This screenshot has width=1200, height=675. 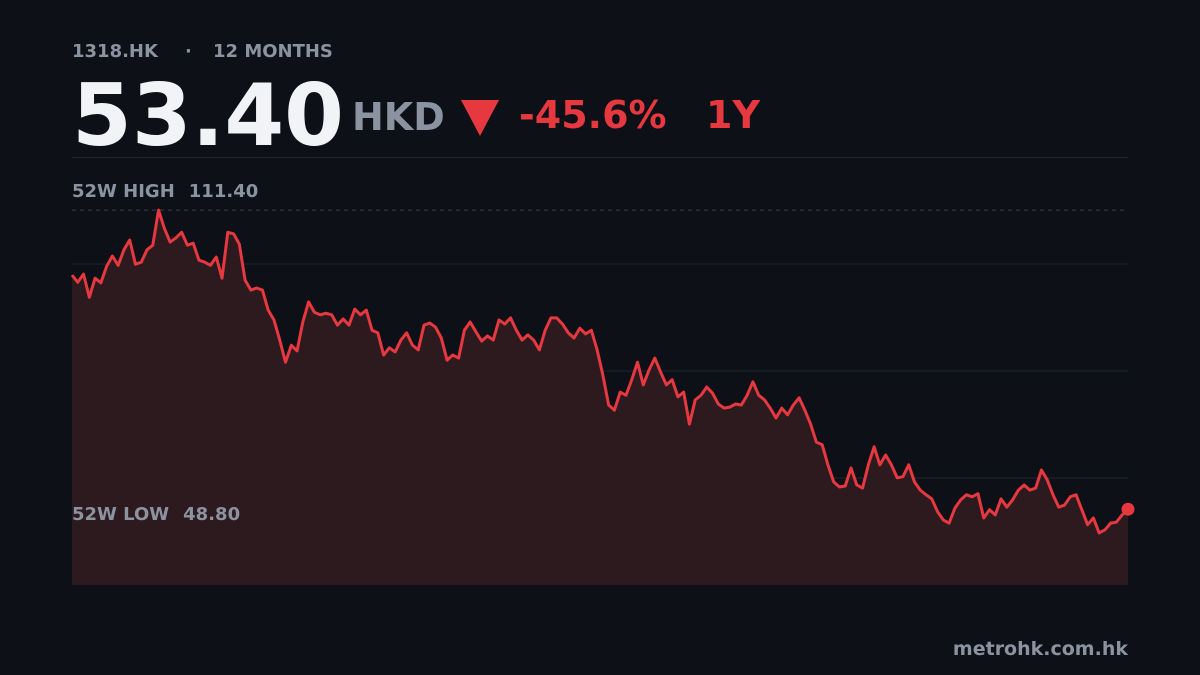 What do you see at coordinates (115, 51) in the screenshot?
I see `ticker: 1318.HK` at bounding box center [115, 51].